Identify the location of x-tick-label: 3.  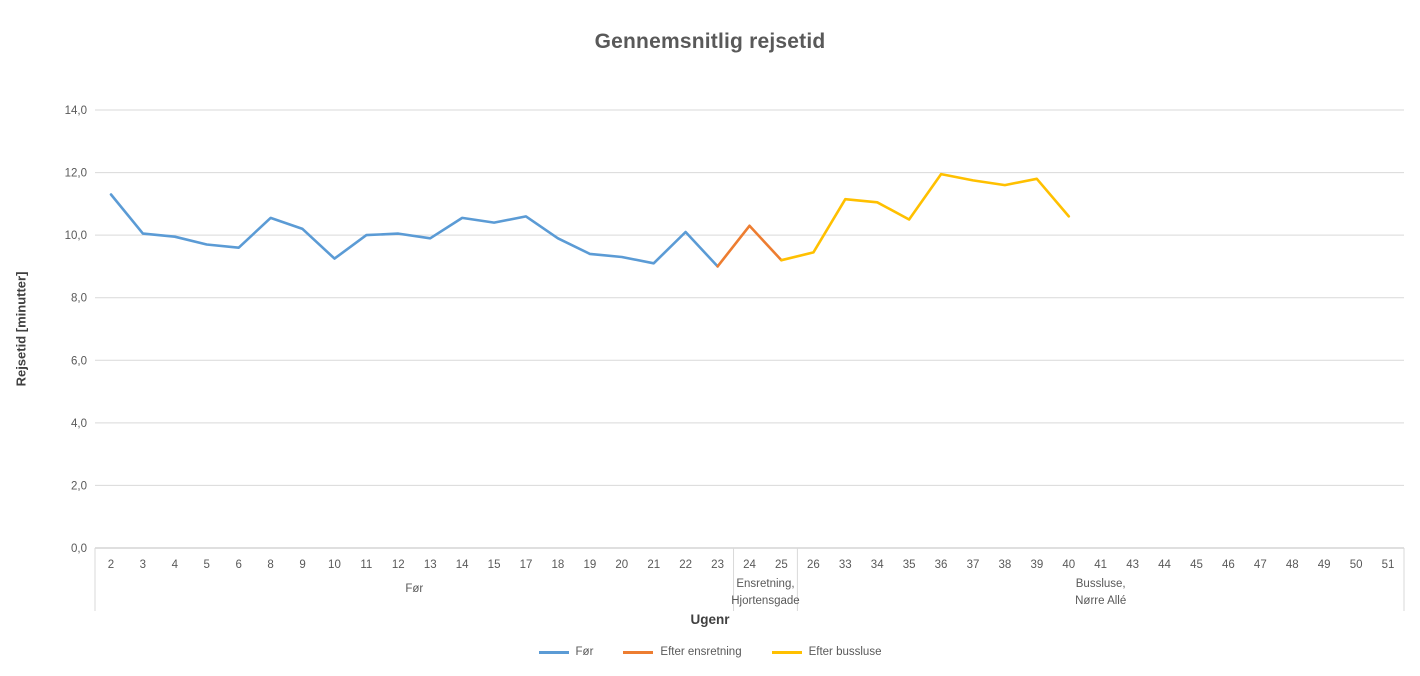
(143, 565).